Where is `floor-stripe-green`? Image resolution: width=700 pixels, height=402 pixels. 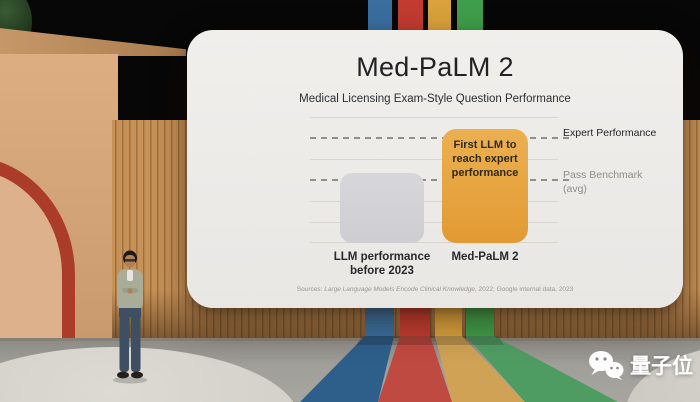 floor-stripe-green is located at coordinates (542, 369).